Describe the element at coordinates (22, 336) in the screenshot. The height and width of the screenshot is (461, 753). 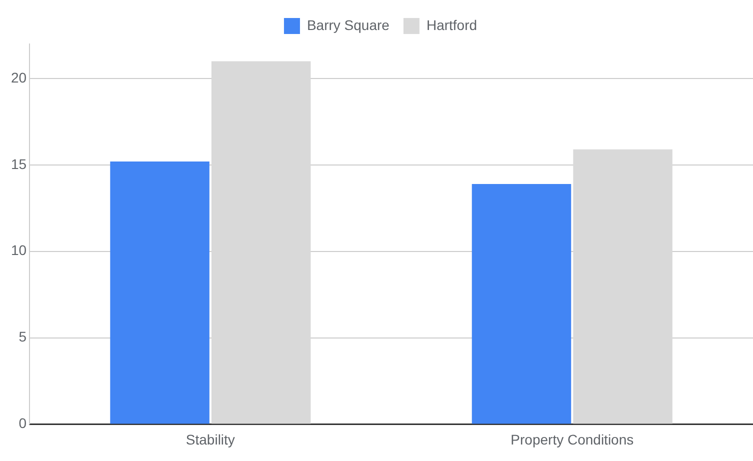
I see `y-tick-label: 5` at that location.